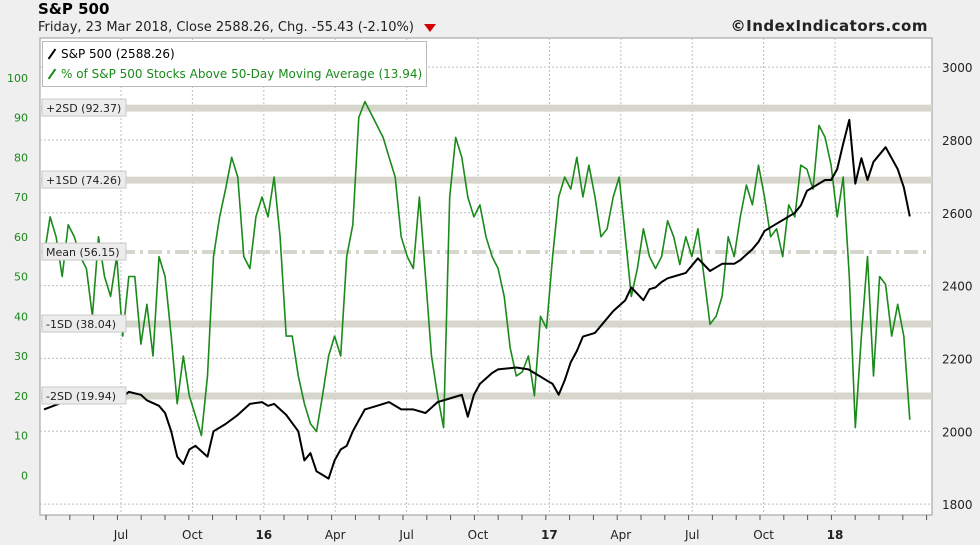 The image size is (980, 545). Describe the element at coordinates (21, 157) in the screenshot. I see `left-tick-label: 80` at that location.